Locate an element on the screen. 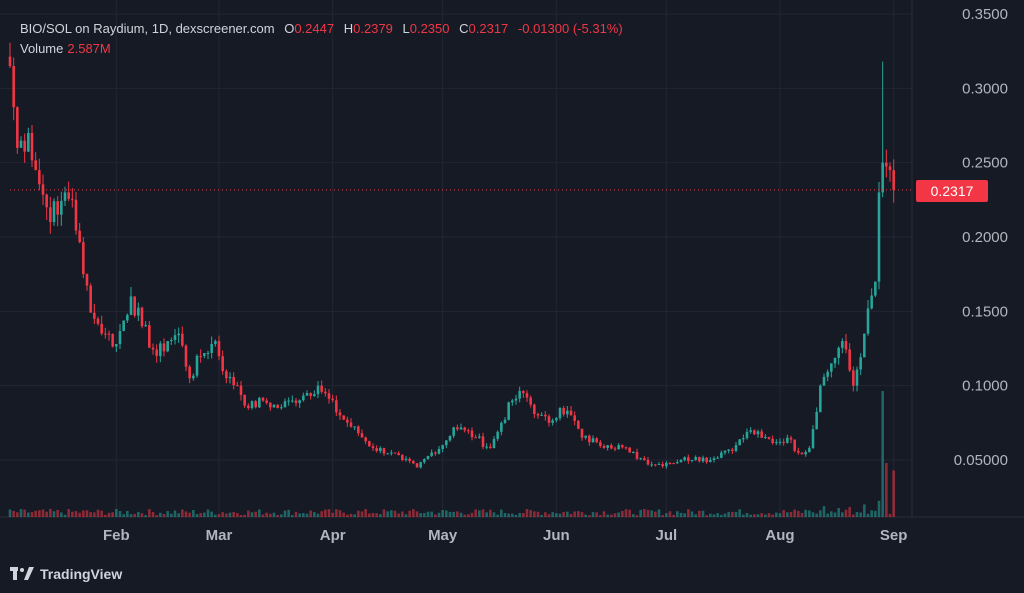 This screenshot has width=1024, height=593. tradingview-footer: TradingView is located at coordinates (66, 574).